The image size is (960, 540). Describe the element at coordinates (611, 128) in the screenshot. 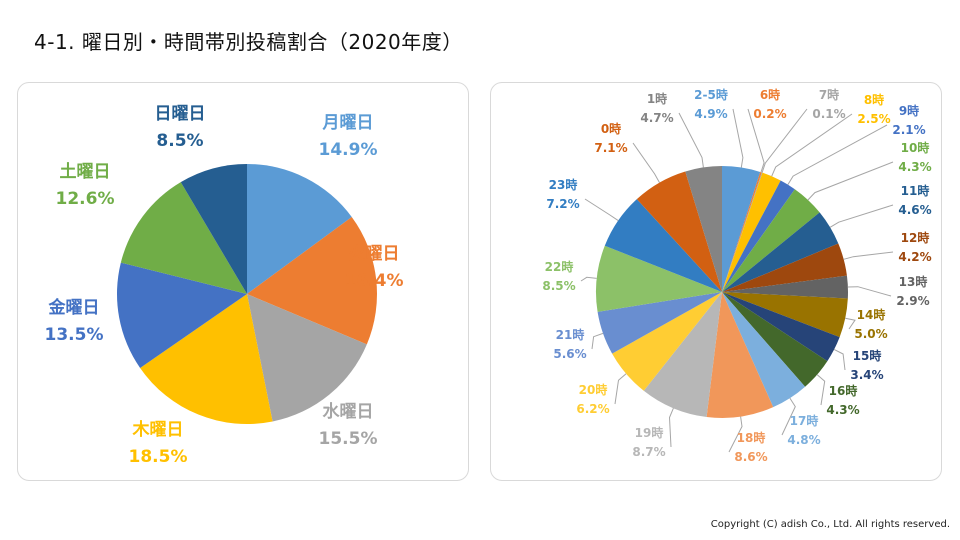

I see `hour-label-19: 0時` at that location.